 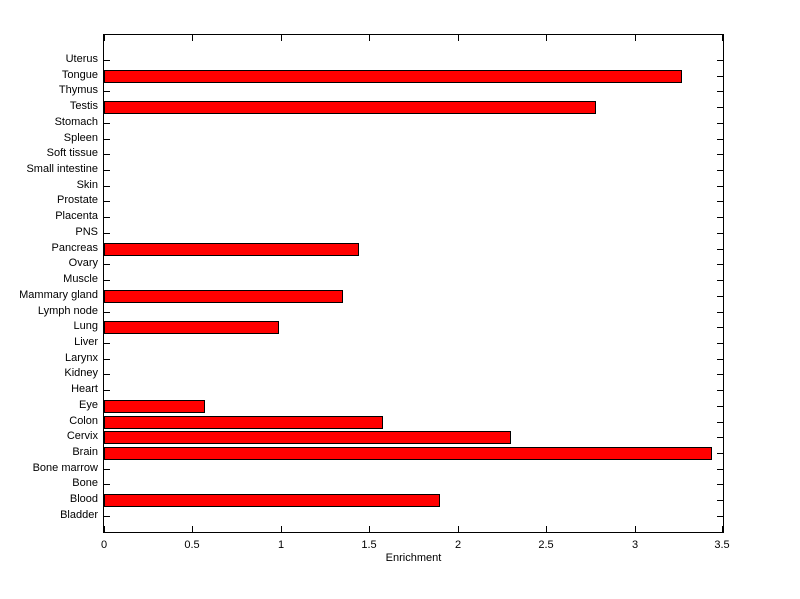 What do you see at coordinates (458, 545) in the screenshot?
I see `x-tick-label-2: 2` at bounding box center [458, 545].